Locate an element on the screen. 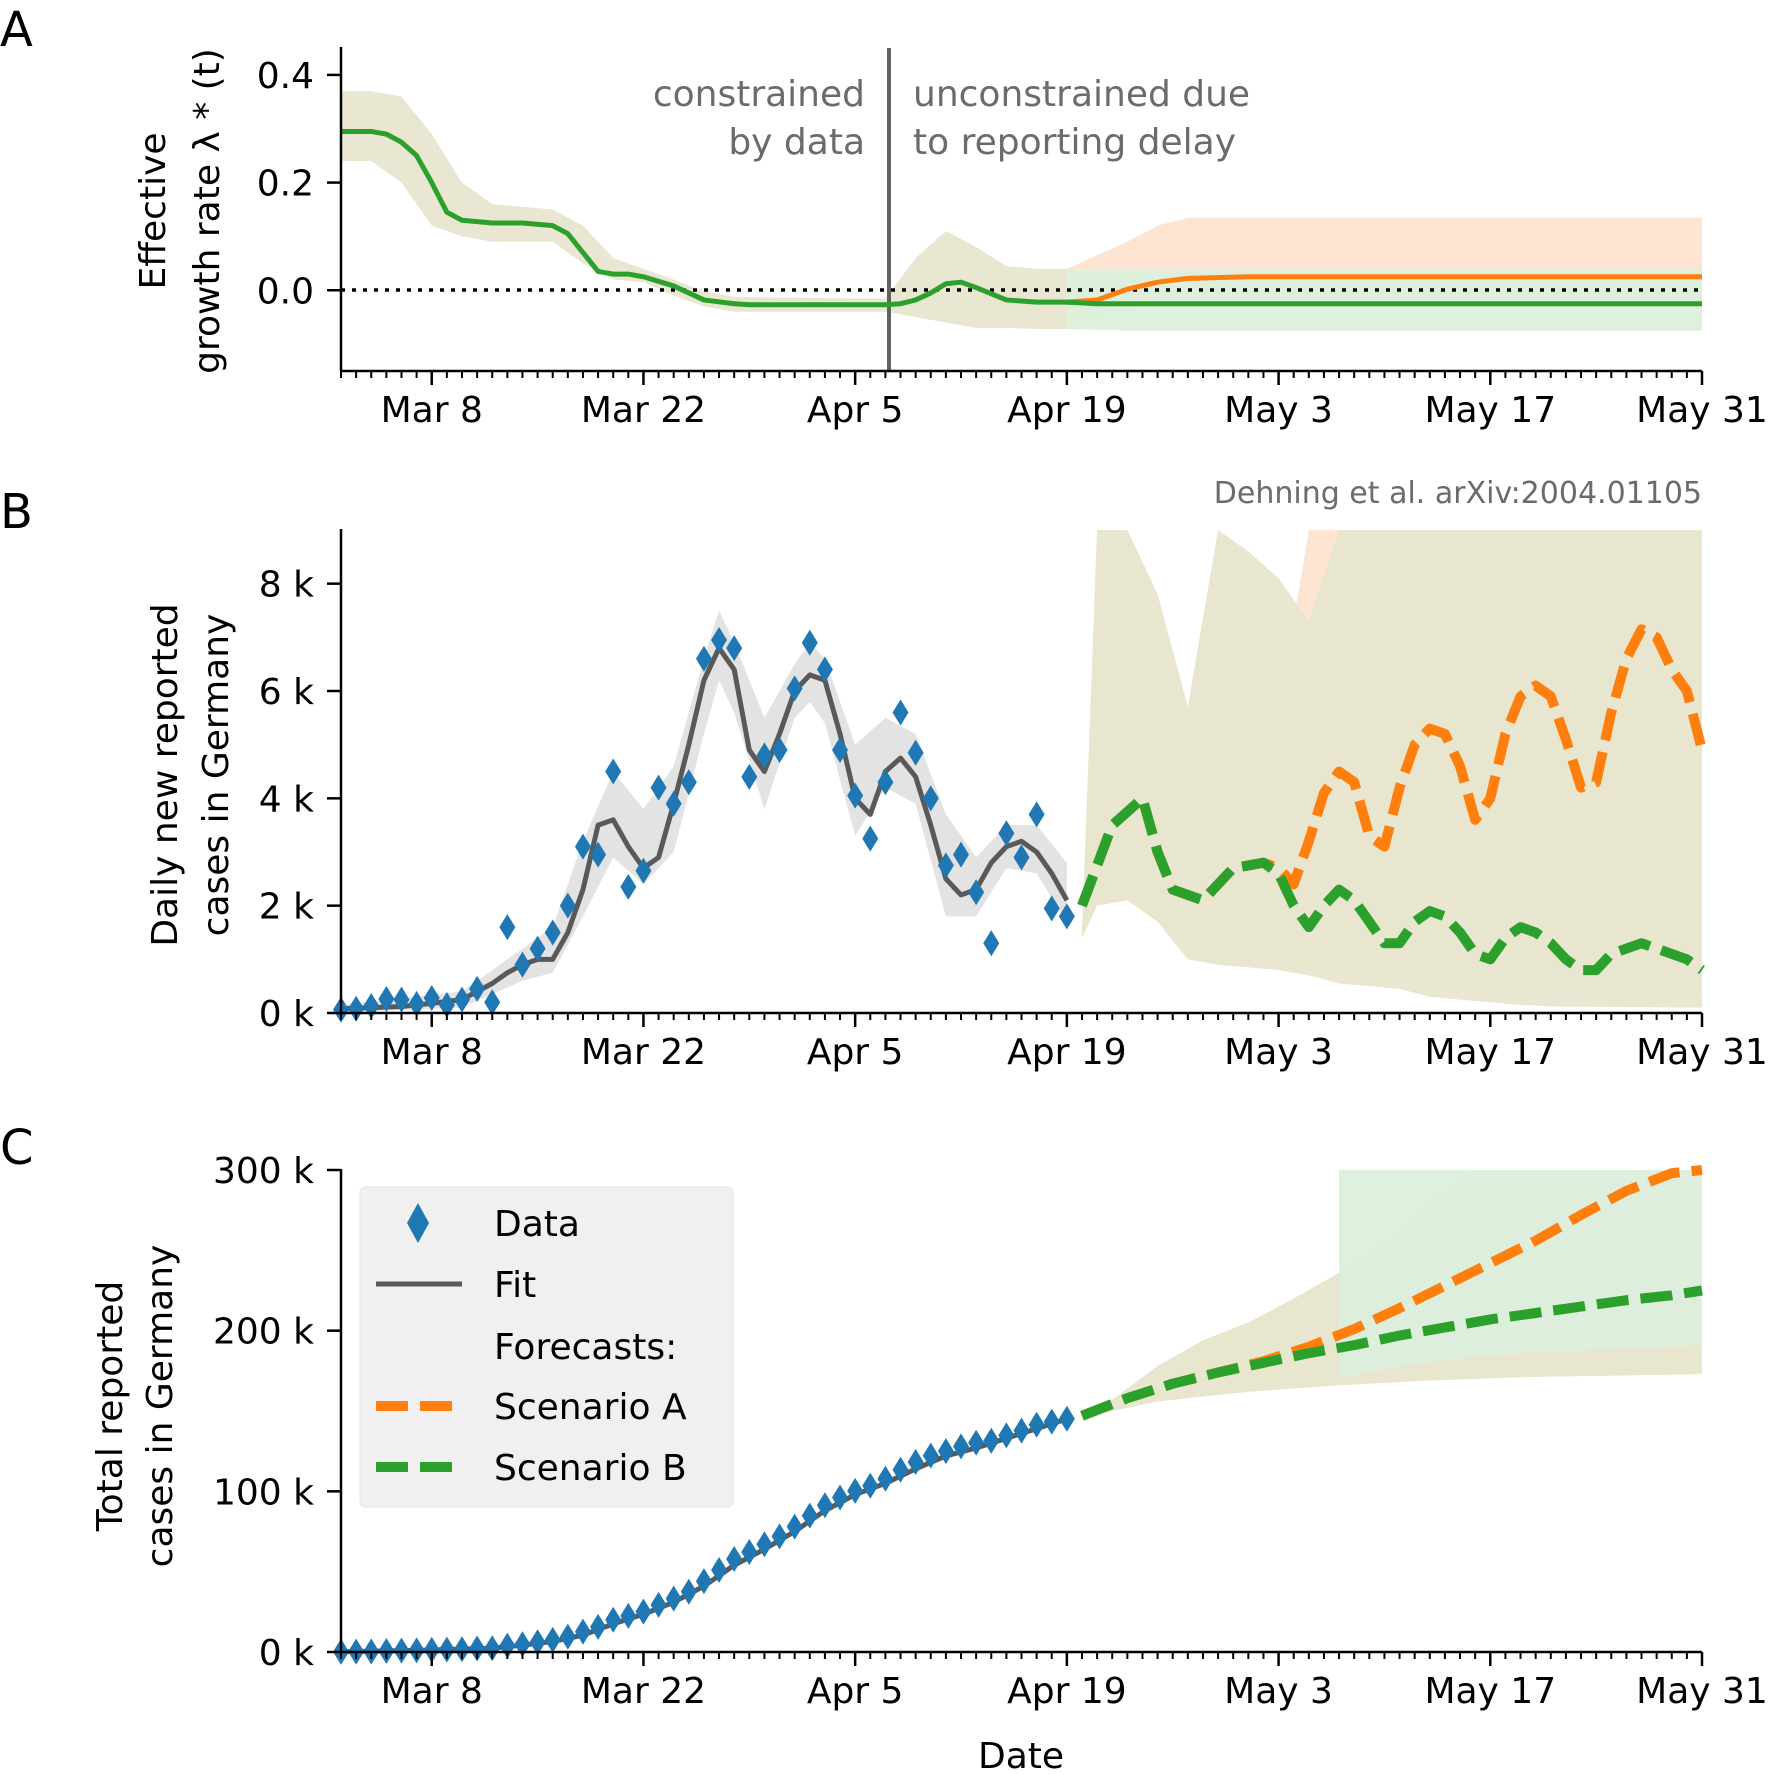 This screenshot has height=1774, width=1774. band-fit is located at coordinates (704, 210).